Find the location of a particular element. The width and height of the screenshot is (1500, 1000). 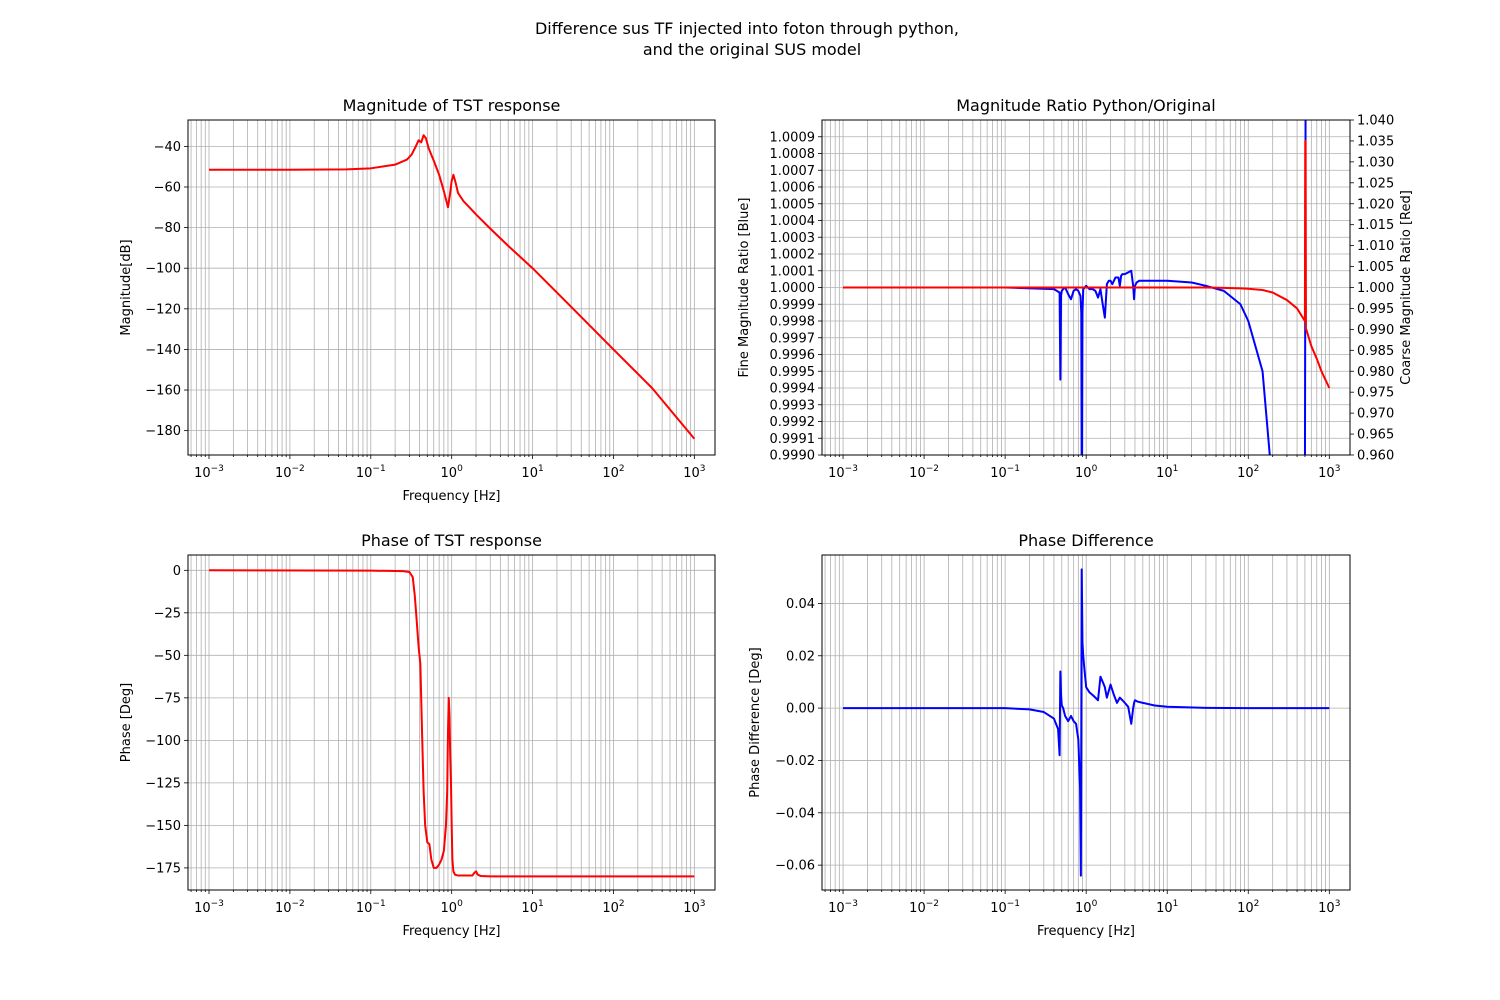

y-tick-label: −0.06 is located at coordinates (795, 866).